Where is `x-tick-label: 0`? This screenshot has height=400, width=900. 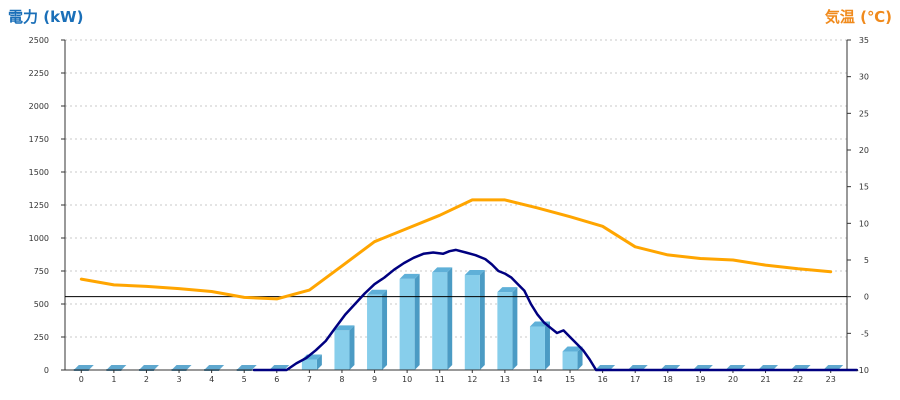
x-tick-label: 0 is located at coordinates (81, 379).